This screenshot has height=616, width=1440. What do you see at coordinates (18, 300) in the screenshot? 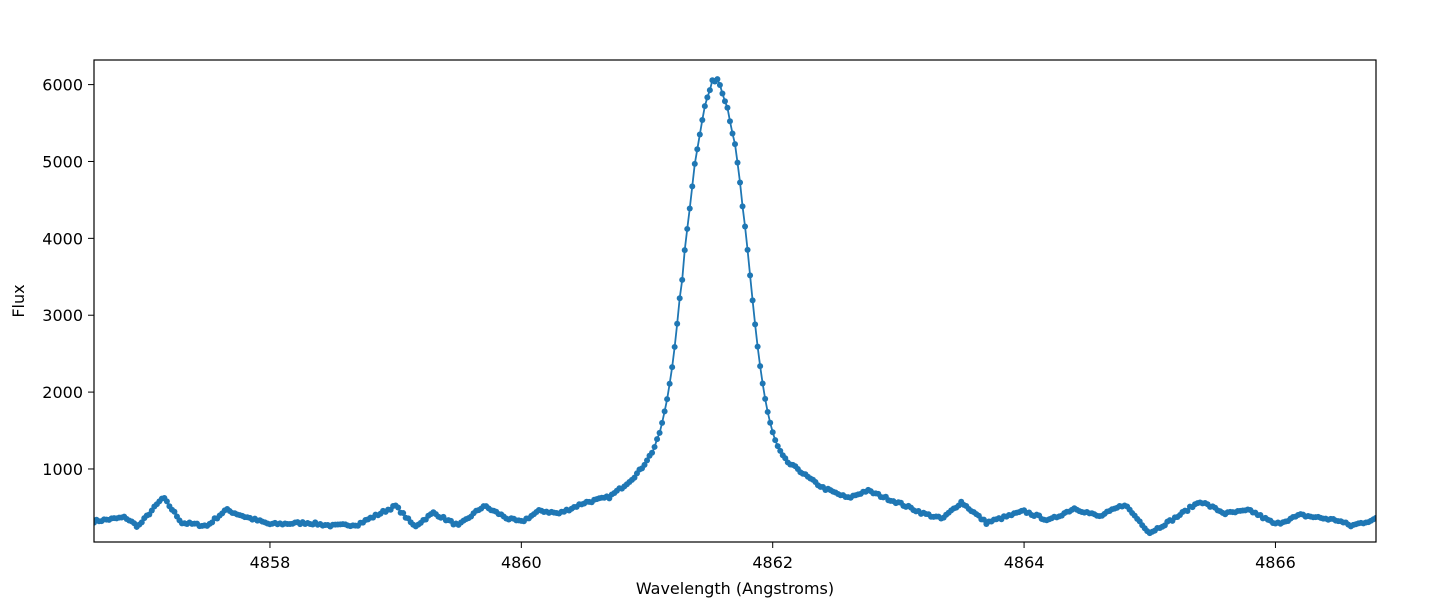
I see `y-axis-label: Flux` at bounding box center [18, 300].